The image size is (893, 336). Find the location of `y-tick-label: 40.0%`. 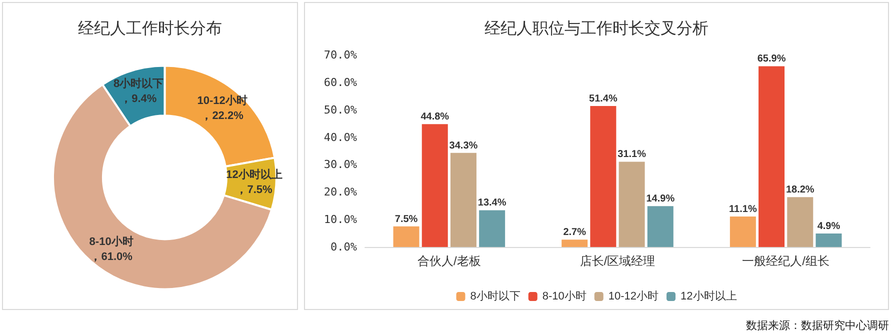

y-tick-label: 40.0% is located at coordinates (341, 137).